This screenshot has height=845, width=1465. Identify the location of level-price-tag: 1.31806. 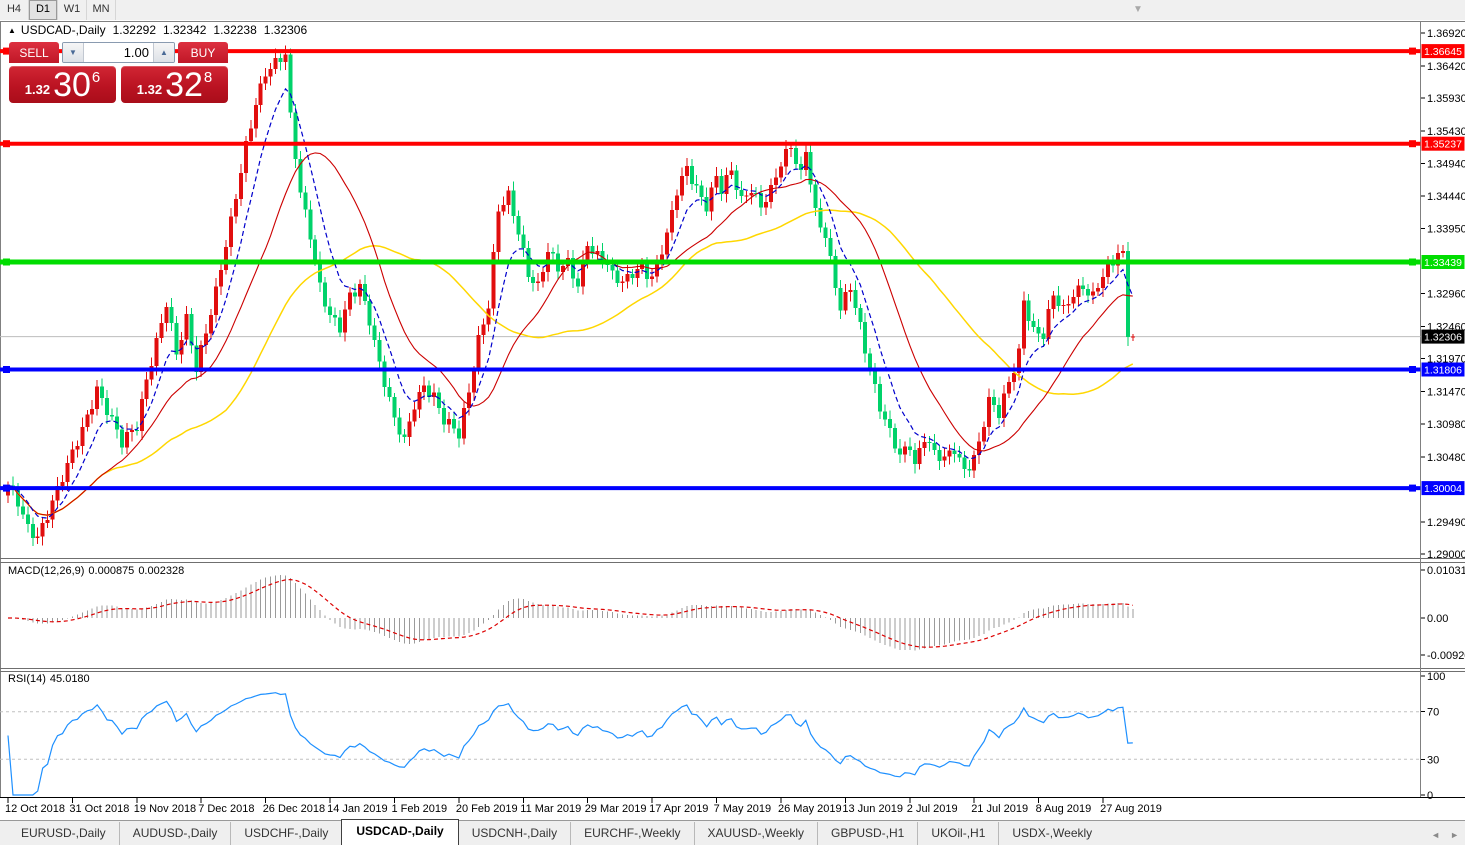
(1443, 369).